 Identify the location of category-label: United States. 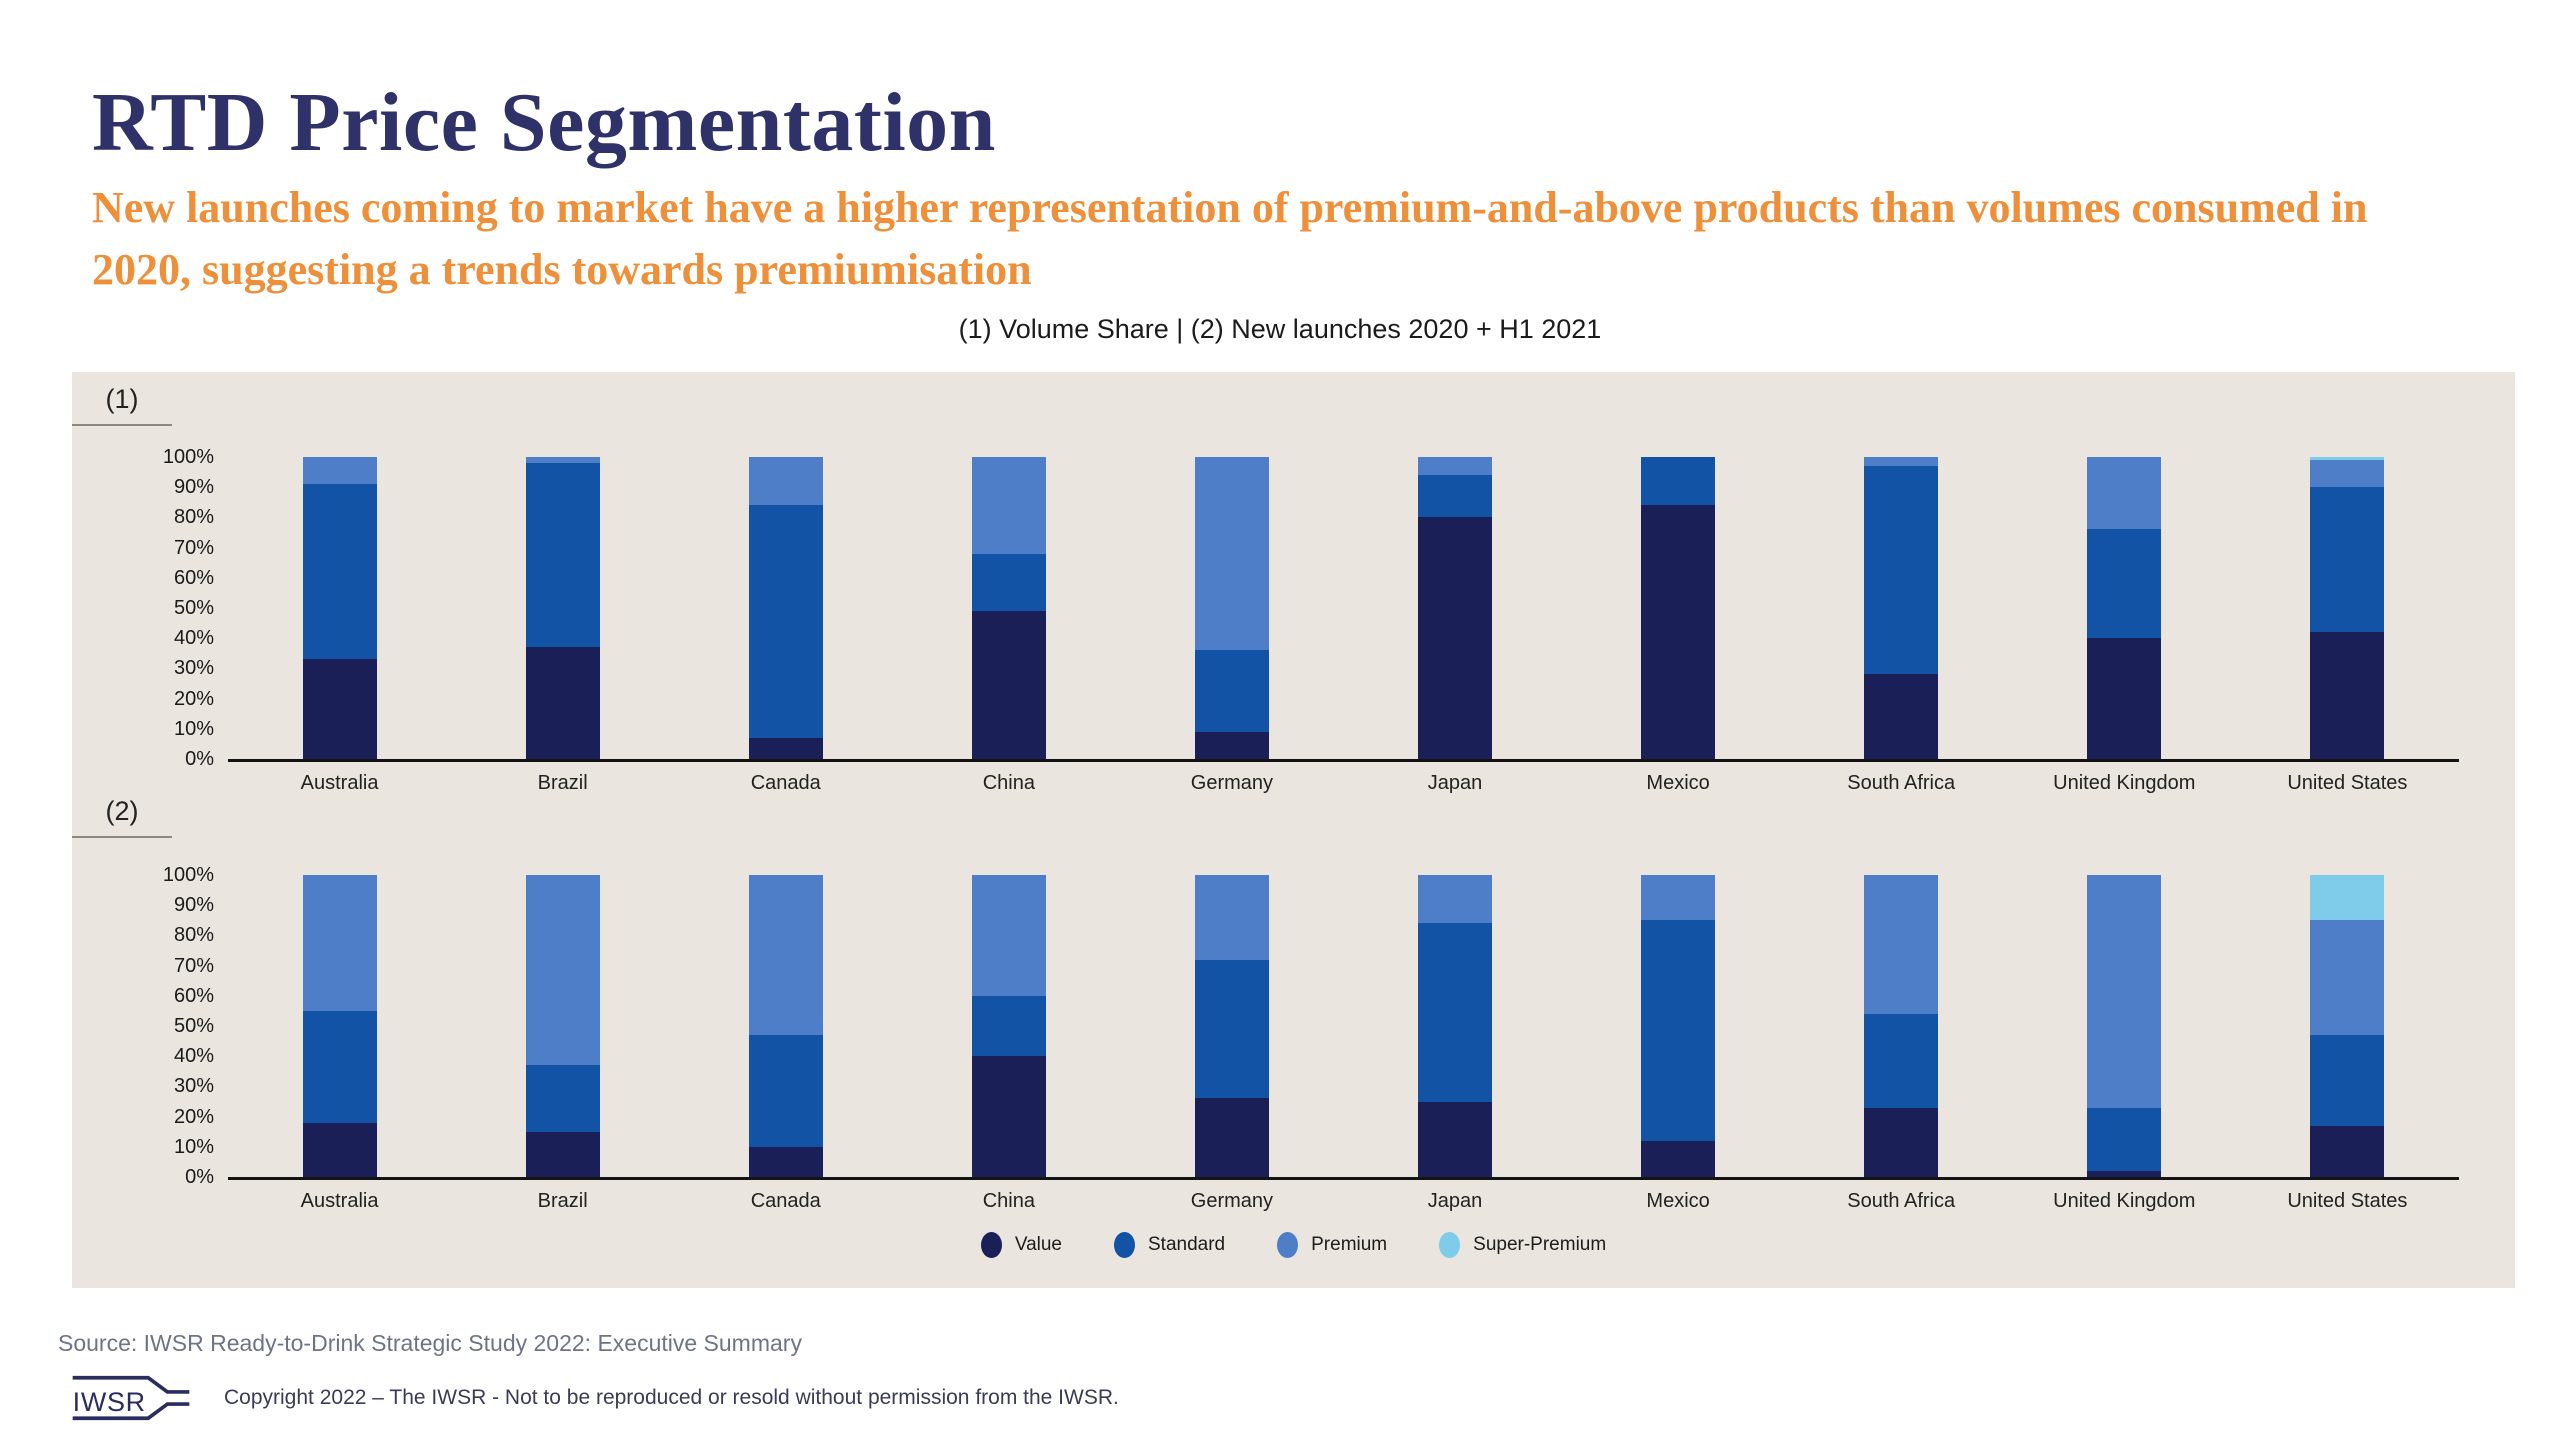
(2347, 783).